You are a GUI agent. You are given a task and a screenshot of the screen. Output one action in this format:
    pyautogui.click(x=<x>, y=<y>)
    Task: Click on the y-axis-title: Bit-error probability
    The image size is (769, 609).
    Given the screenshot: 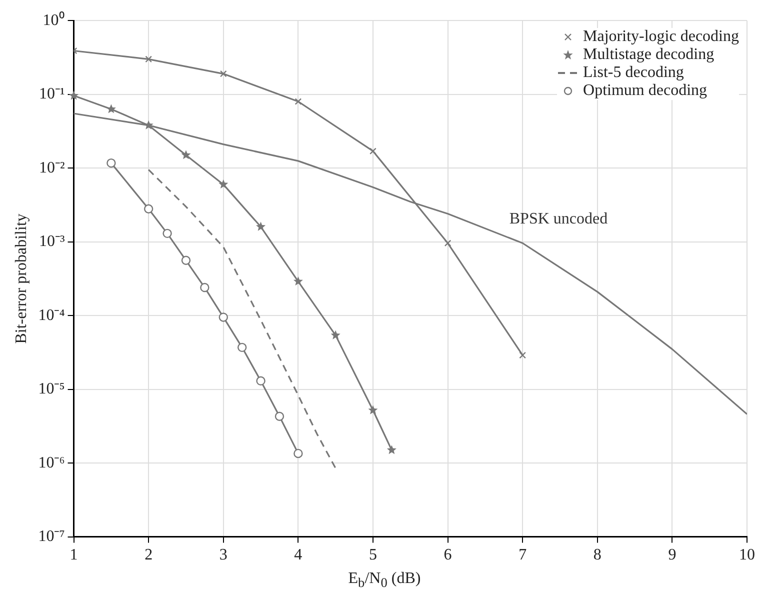 What is the action you would take?
    pyautogui.click(x=21, y=279)
    